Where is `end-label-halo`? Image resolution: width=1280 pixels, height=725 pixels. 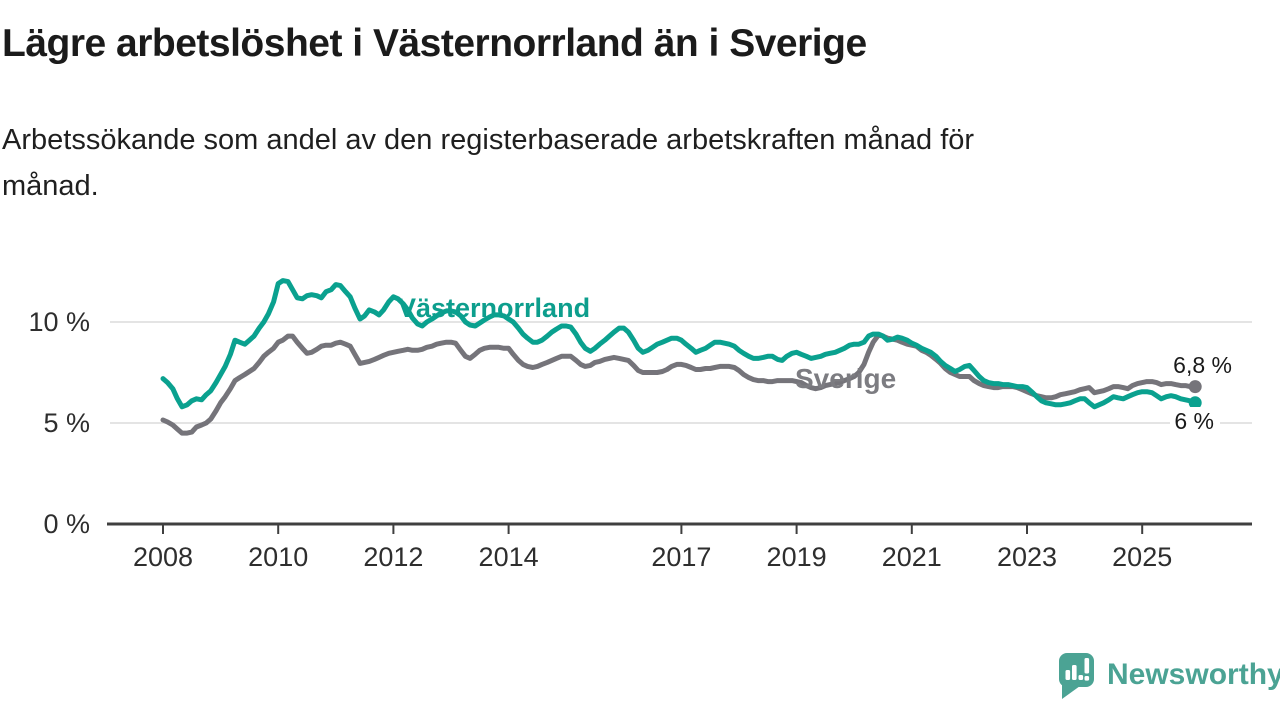
end-label-halo is located at coordinates (1195, 419).